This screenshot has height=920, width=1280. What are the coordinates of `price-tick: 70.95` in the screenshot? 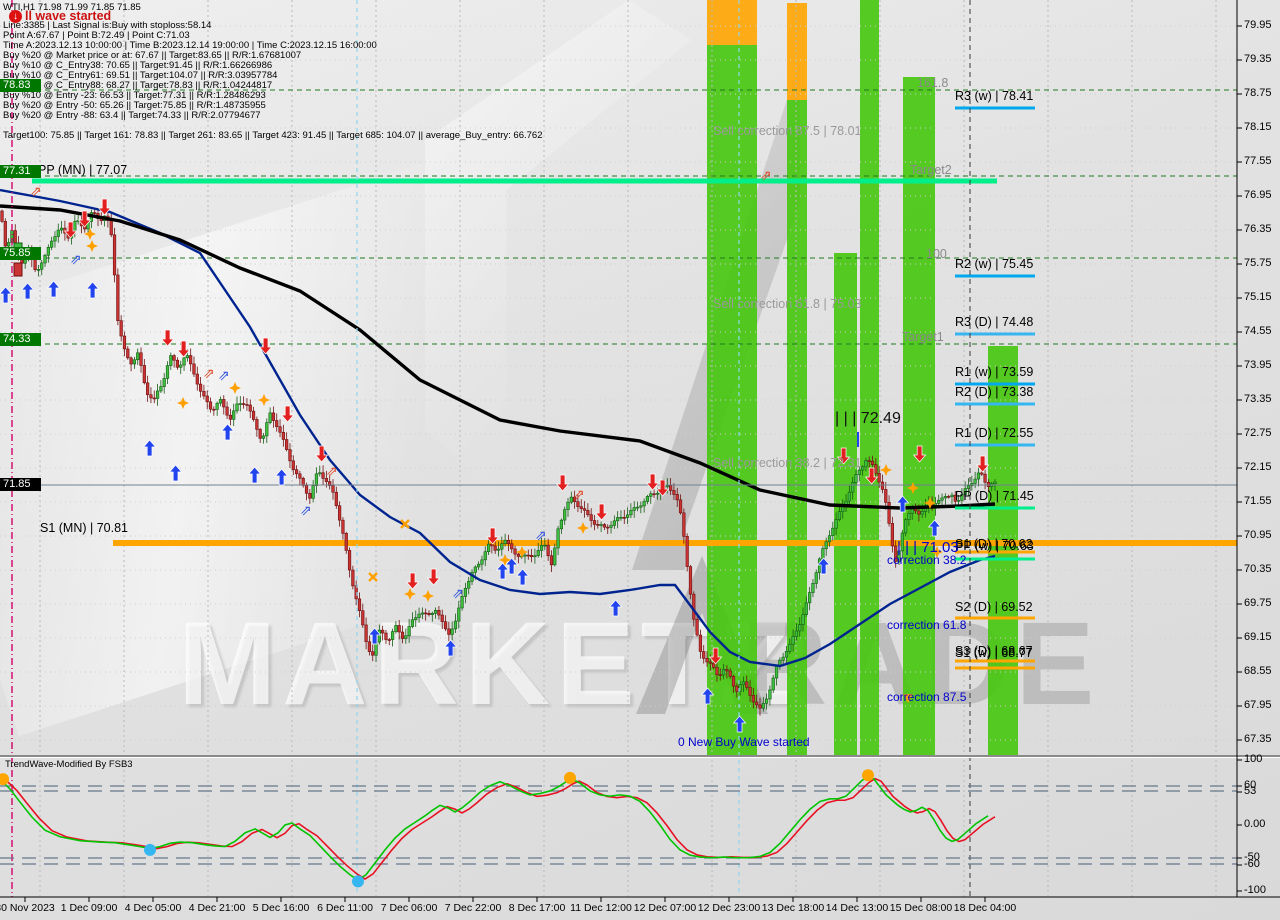 It's located at (1258, 535).